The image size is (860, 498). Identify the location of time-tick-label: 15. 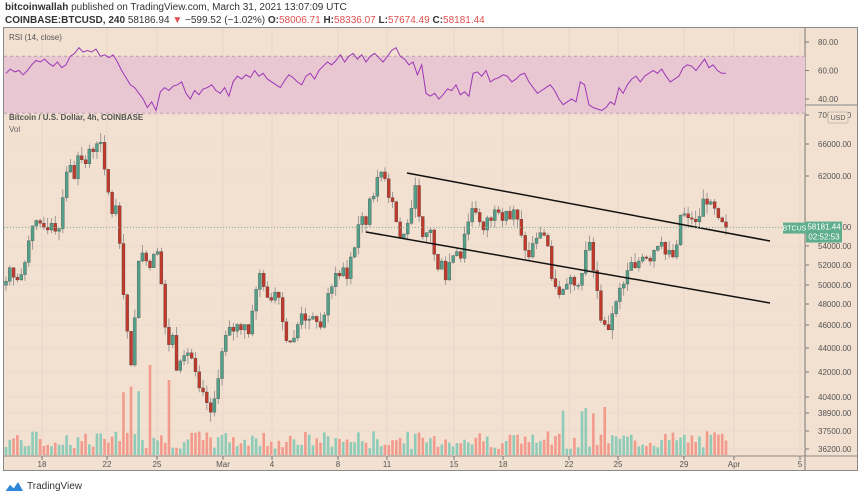
(454, 464).